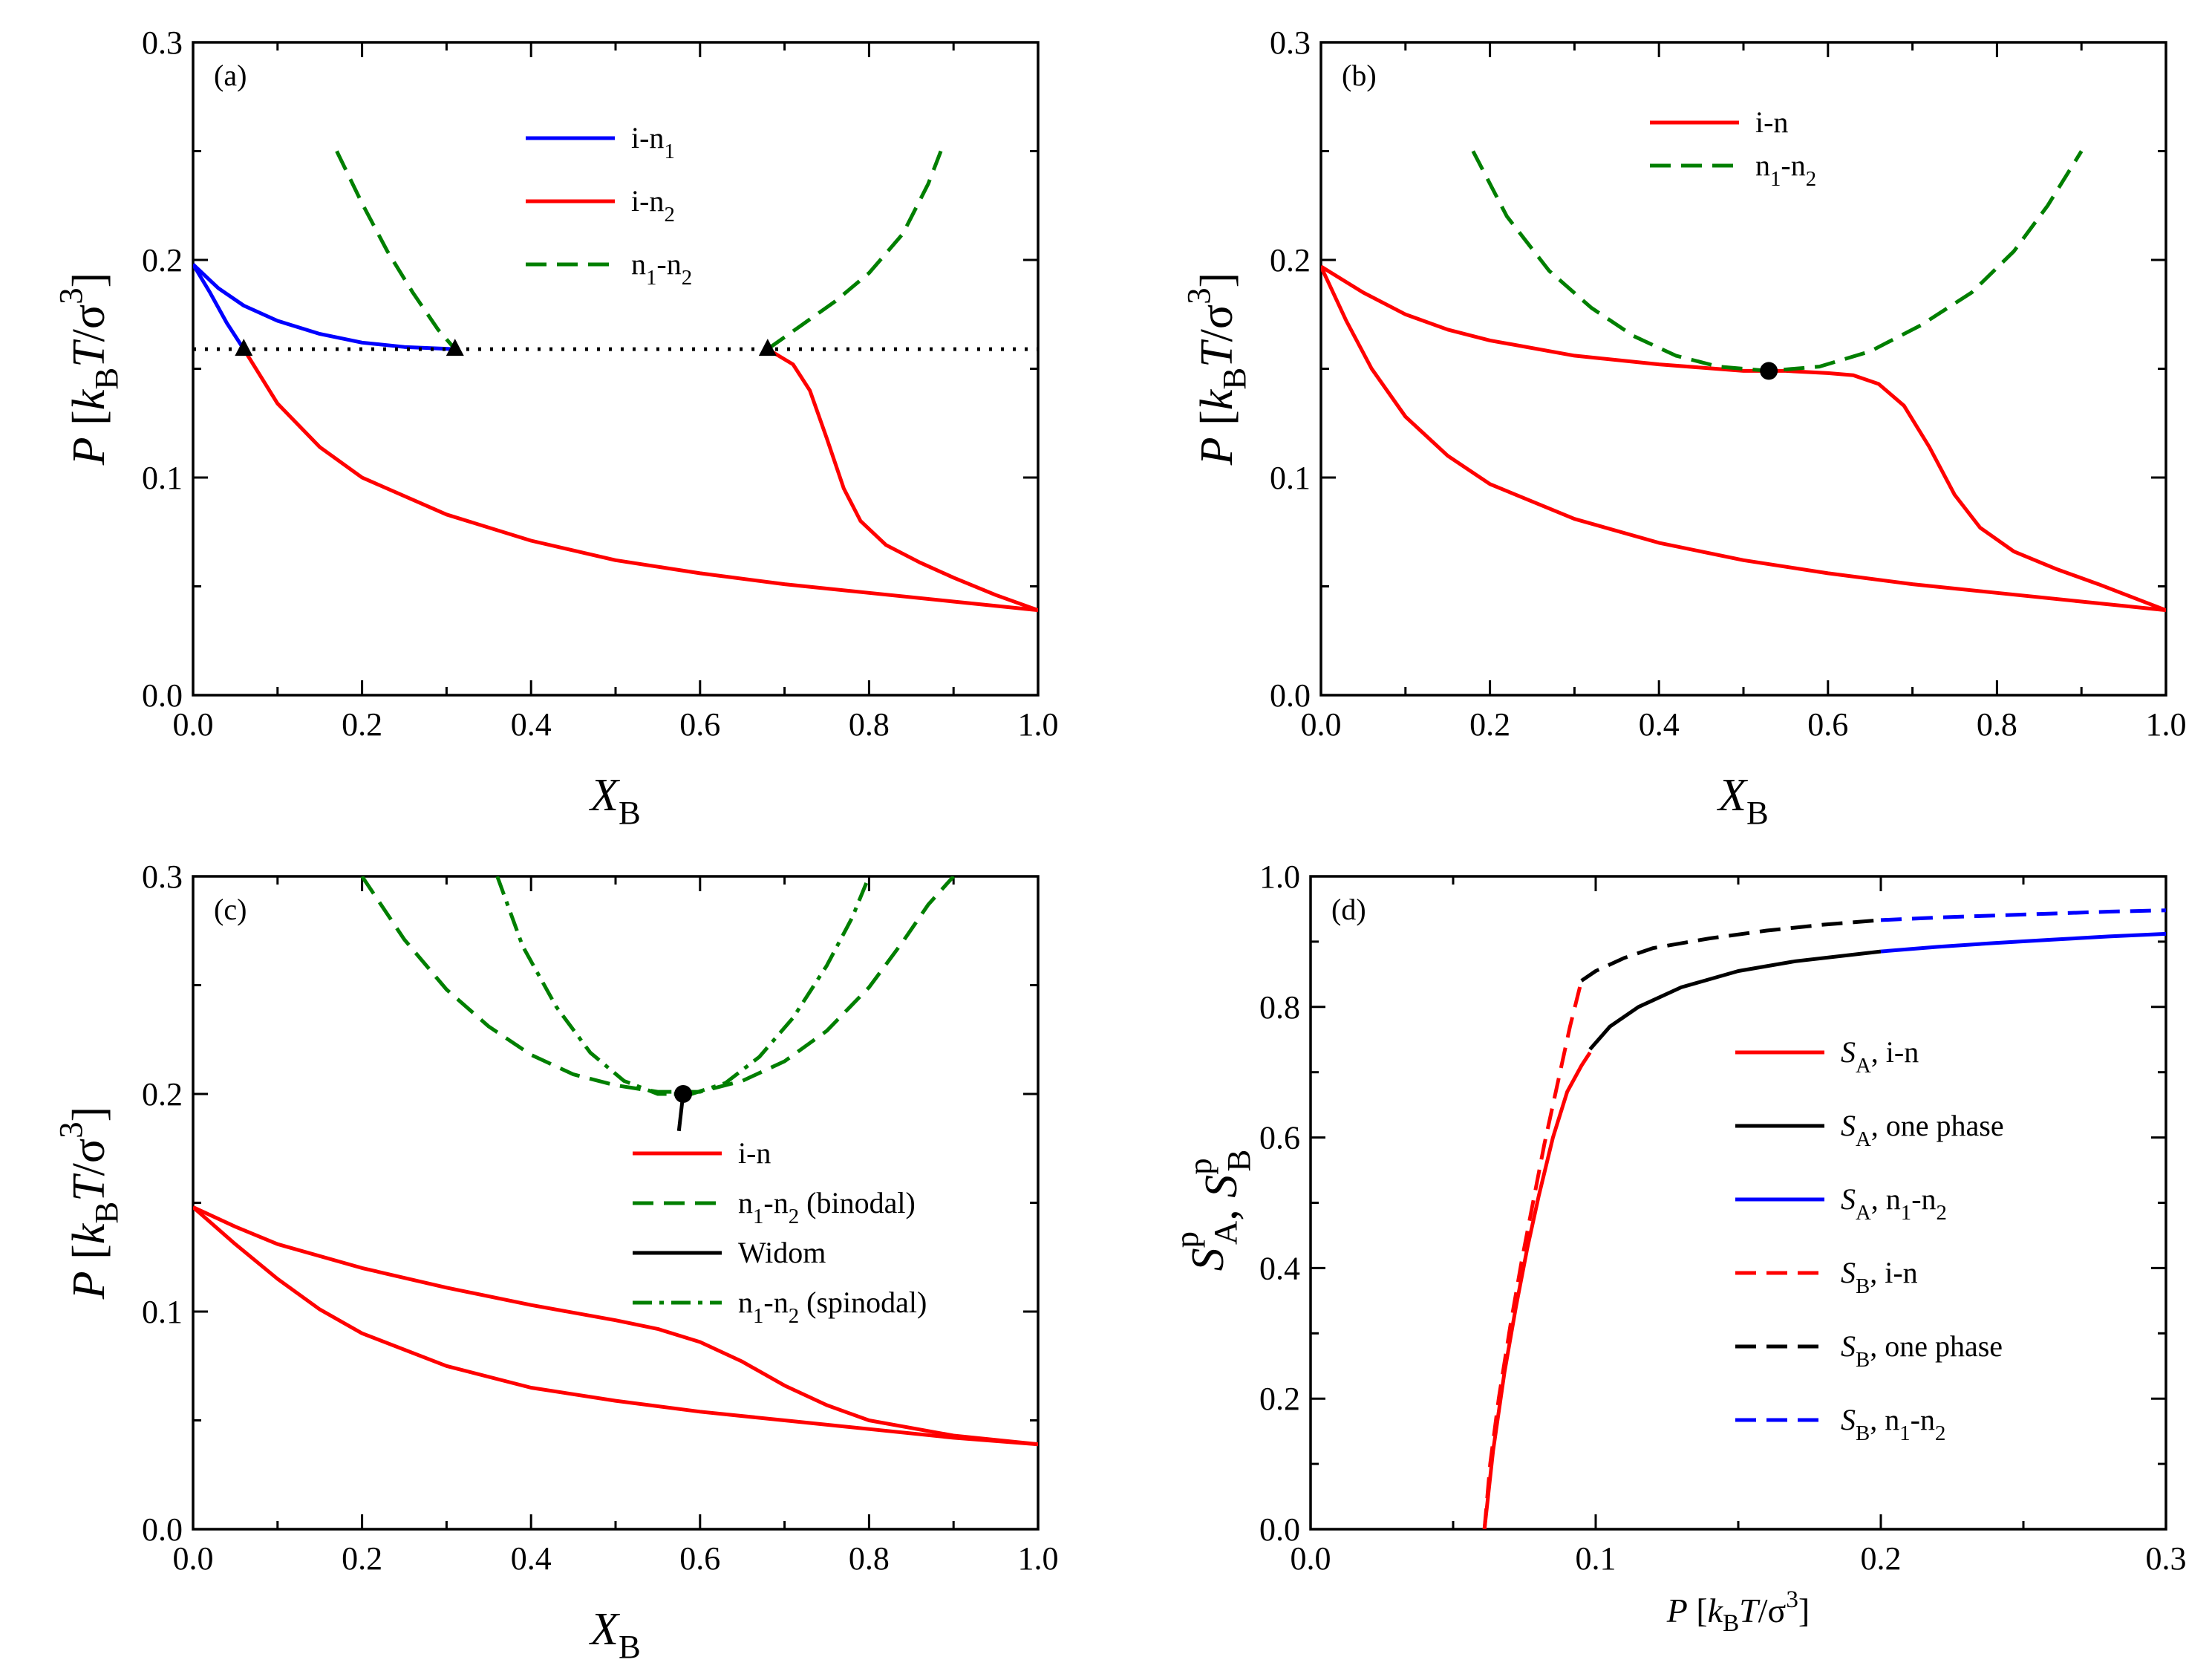  Describe the element at coordinates (1893, 1424) in the screenshot. I see `legend-label: SB, n1-n2` at that location.